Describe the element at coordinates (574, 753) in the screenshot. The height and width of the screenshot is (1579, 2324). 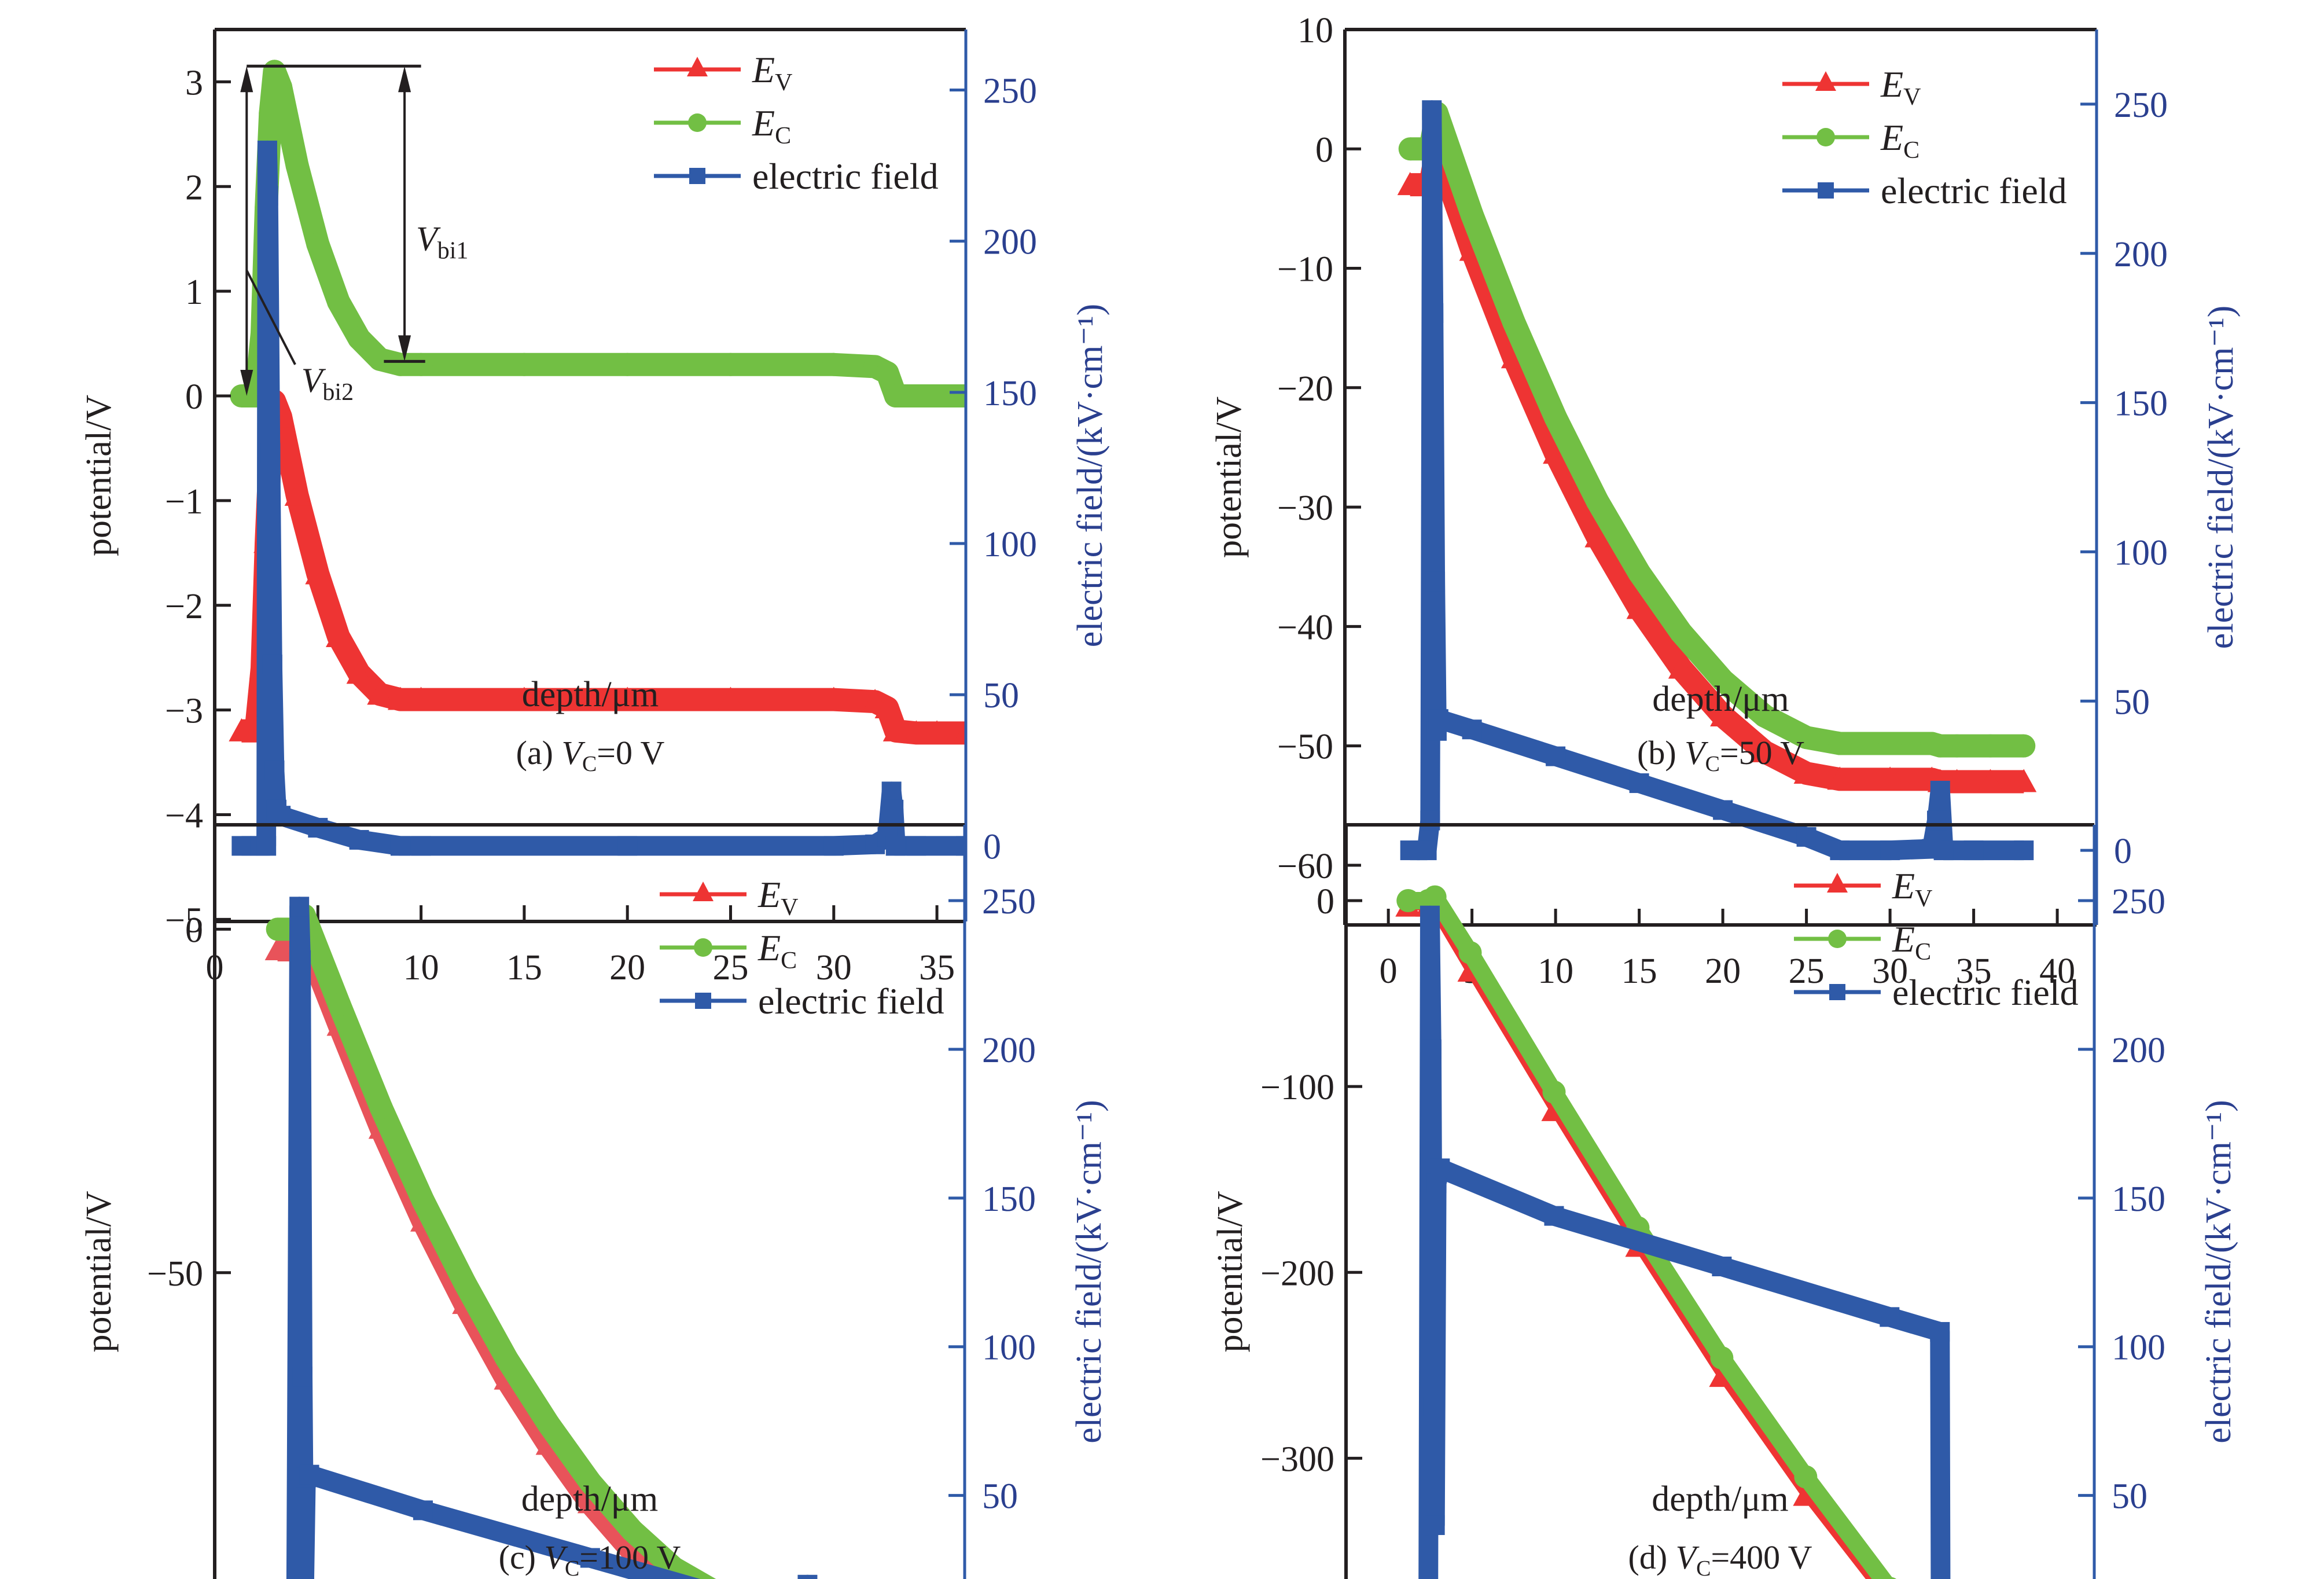
I see `caption-variable: V` at that location.